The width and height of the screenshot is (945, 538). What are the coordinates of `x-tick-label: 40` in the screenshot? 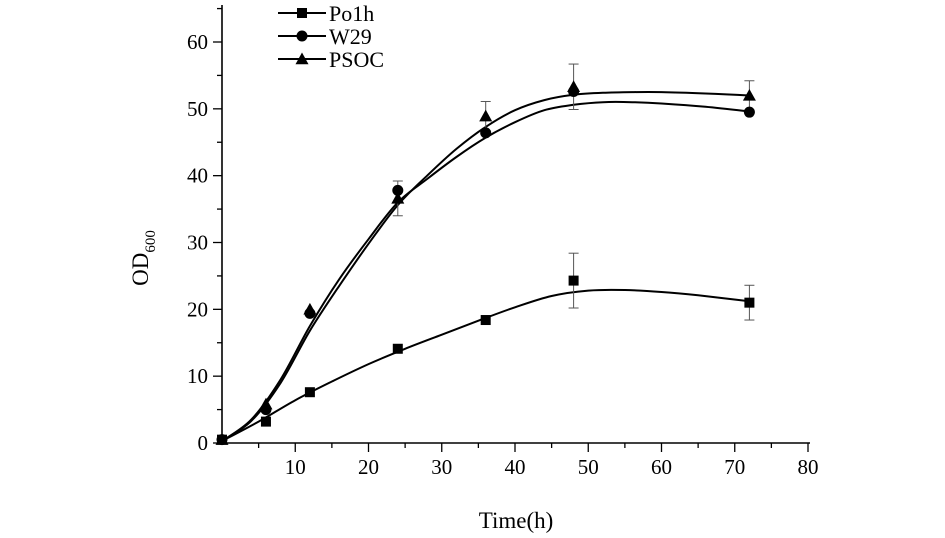 It's located at (515, 467).